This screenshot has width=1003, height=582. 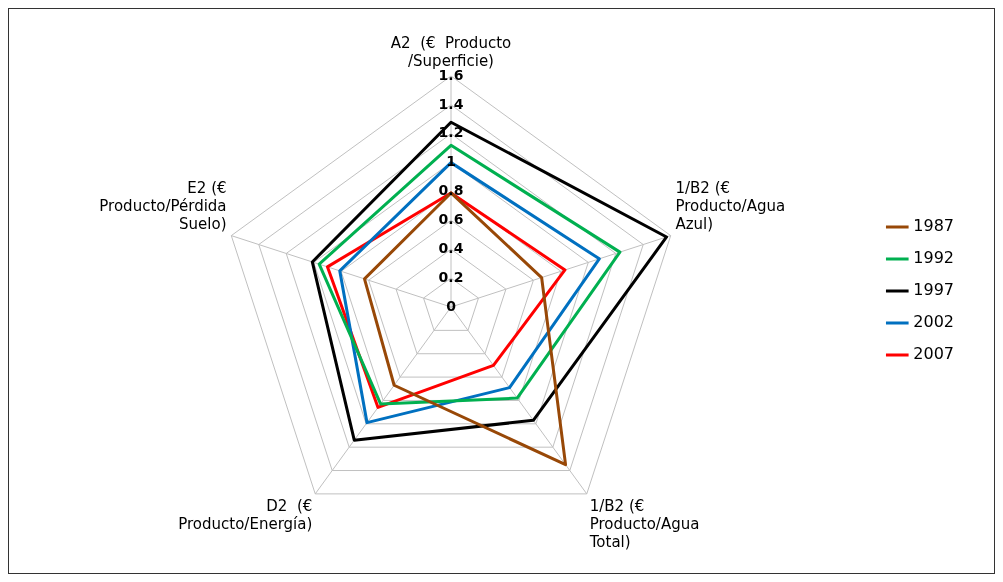 What do you see at coordinates (933, 354) in the screenshot?
I see `legend-label: 2007` at bounding box center [933, 354].